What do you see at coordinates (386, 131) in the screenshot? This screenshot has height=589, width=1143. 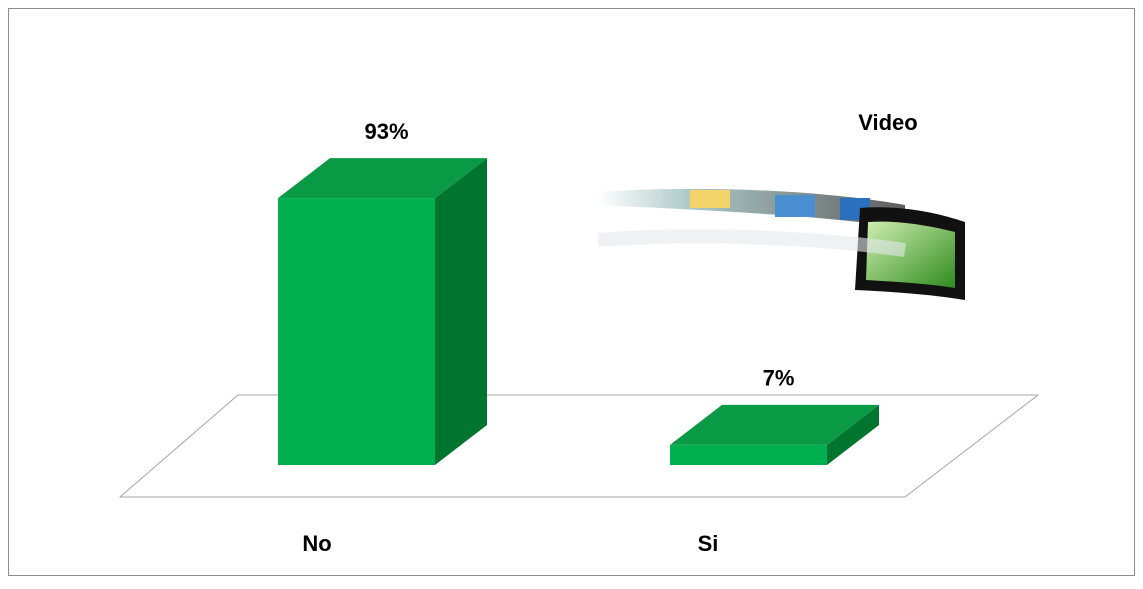 I see `value-label: 93%` at bounding box center [386, 131].